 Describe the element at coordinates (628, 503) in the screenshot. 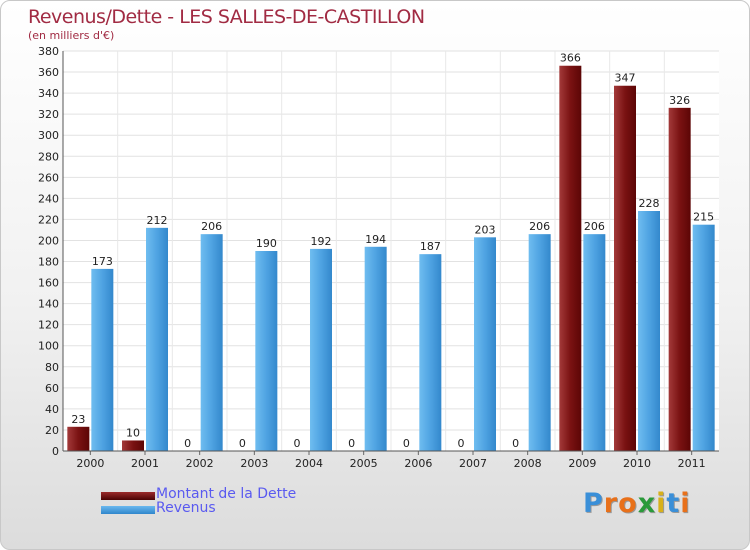

I see `logo-letter: o` at that location.